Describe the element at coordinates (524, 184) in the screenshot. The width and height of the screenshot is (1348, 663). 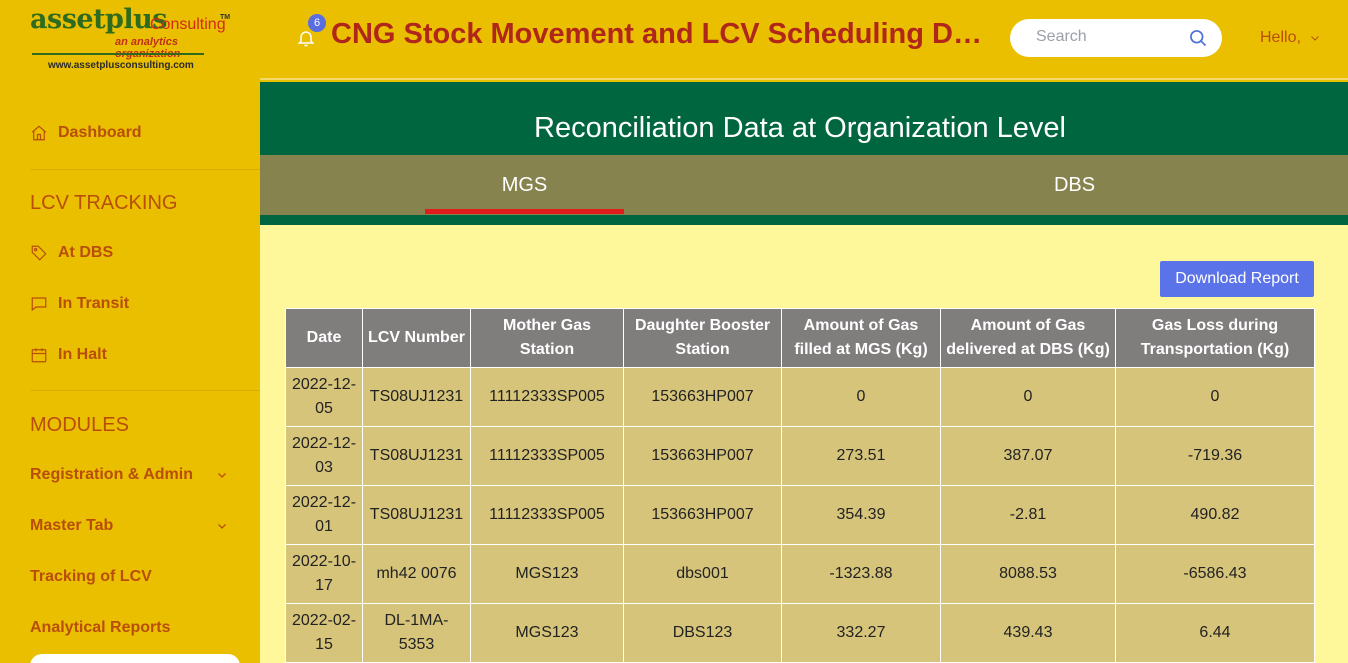
I see `tab-mgs: MGS` at that location.